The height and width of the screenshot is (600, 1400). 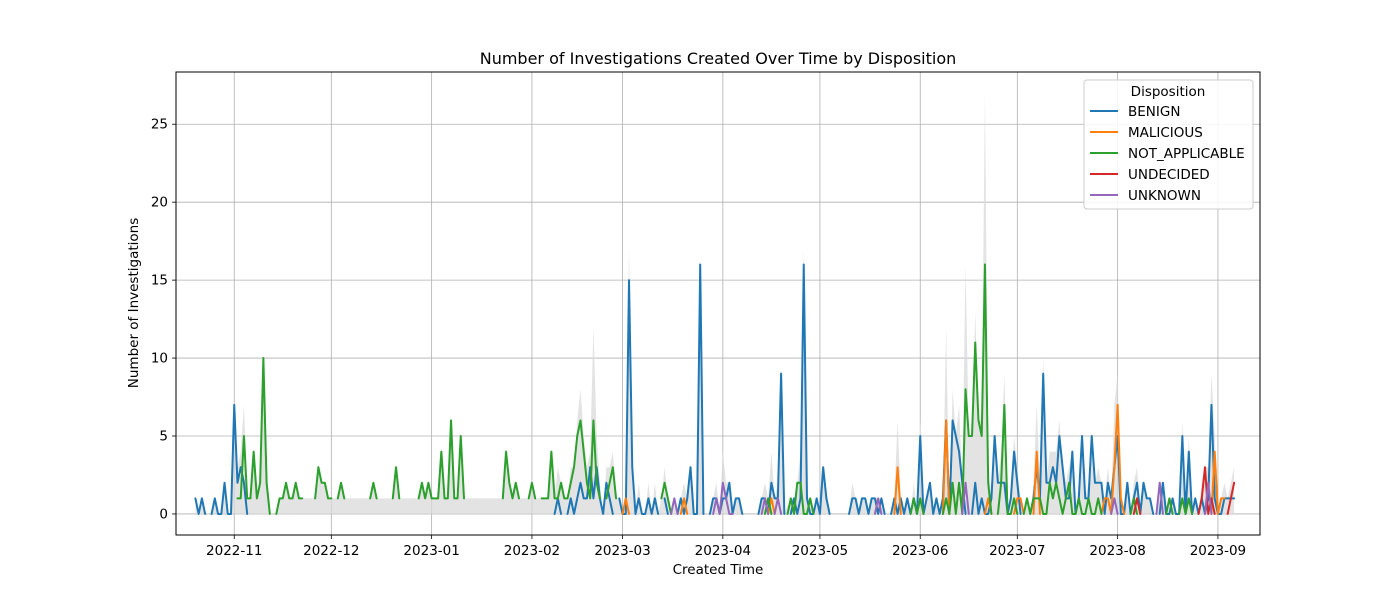 I want to click on y-axis-ticks: 0 5 10 15 20 25, so click(x=163, y=319).